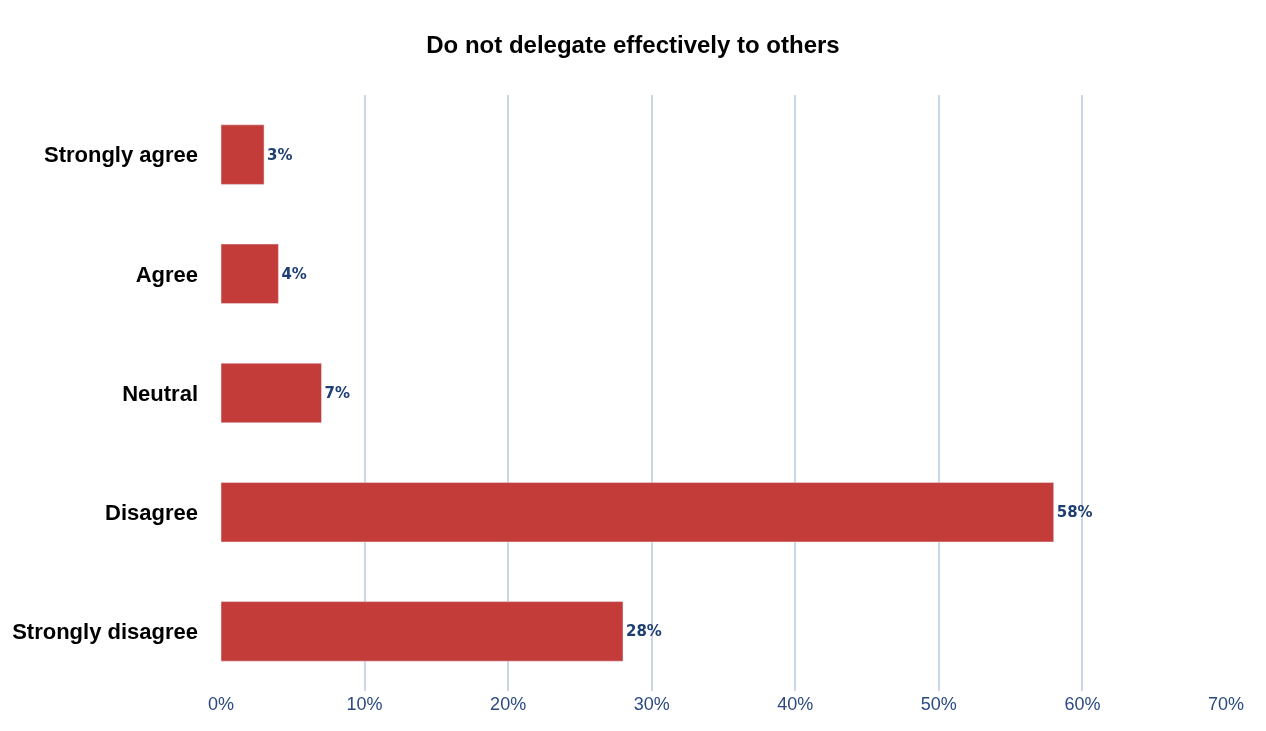 The height and width of the screenshot is (731, 1266). I want to click on y-tick-label: Neutral, so click(160, 393).